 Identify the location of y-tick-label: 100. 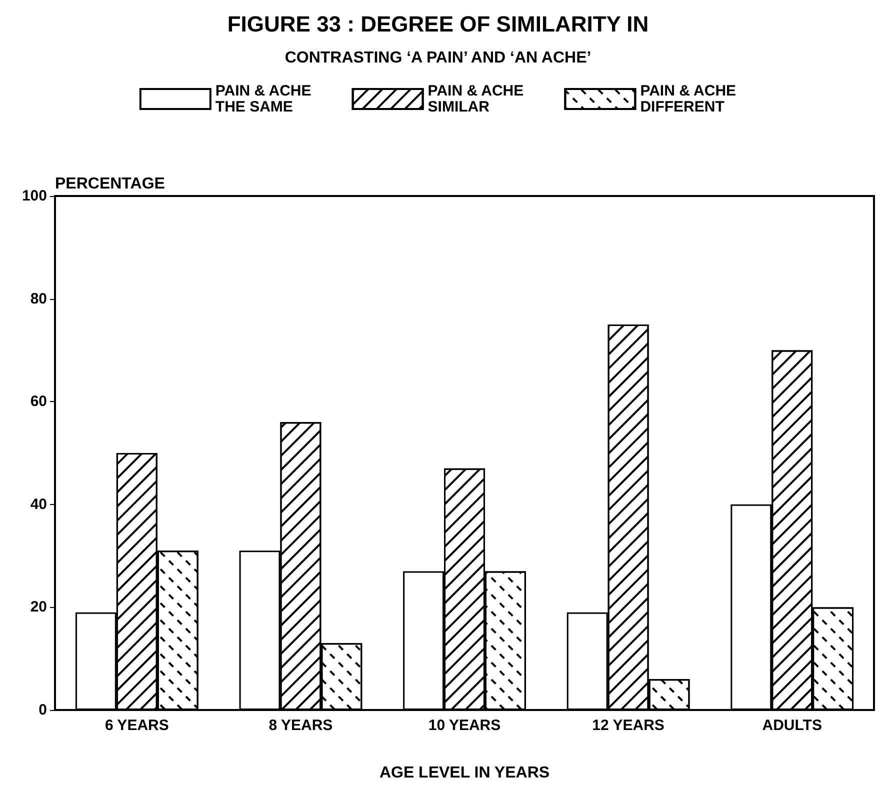
(34, 196).